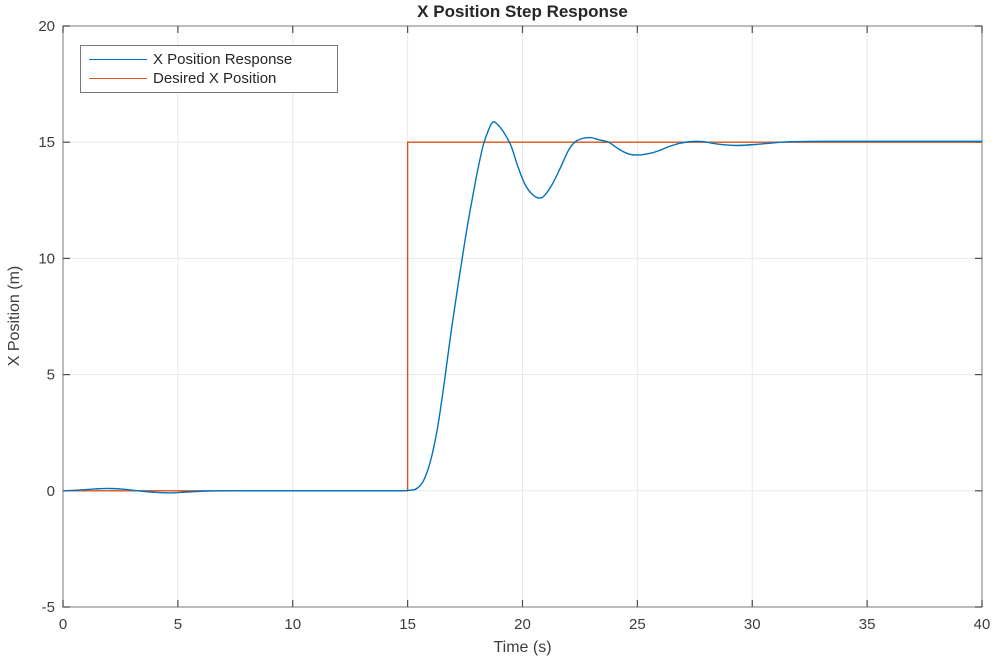 Image resolution: width=996 pixels, height=670 pixels. What do you see at coordinates (637, 624) in the screenshot?
I see `x-tick-label: 25` at bounding box center [637, 624].